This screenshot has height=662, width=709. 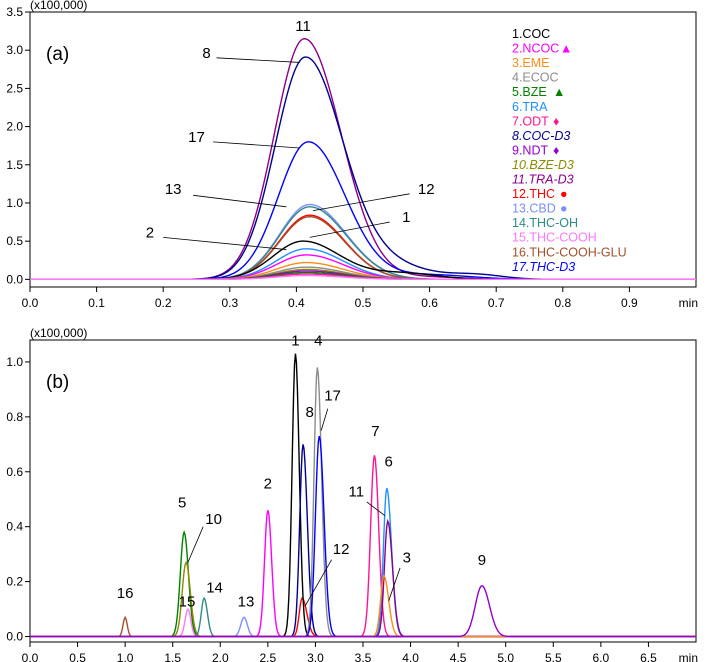 What do you see at coordinates (14, 50) in the screenshot?
I see `y-tick-label: 3.0` at bounding box center [14, 50].